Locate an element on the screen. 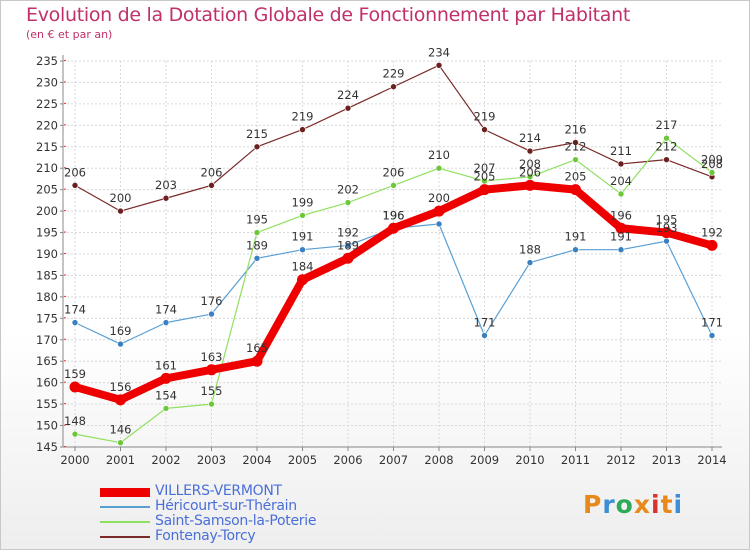  data-label: 146 is located at coordinates (121, 430).